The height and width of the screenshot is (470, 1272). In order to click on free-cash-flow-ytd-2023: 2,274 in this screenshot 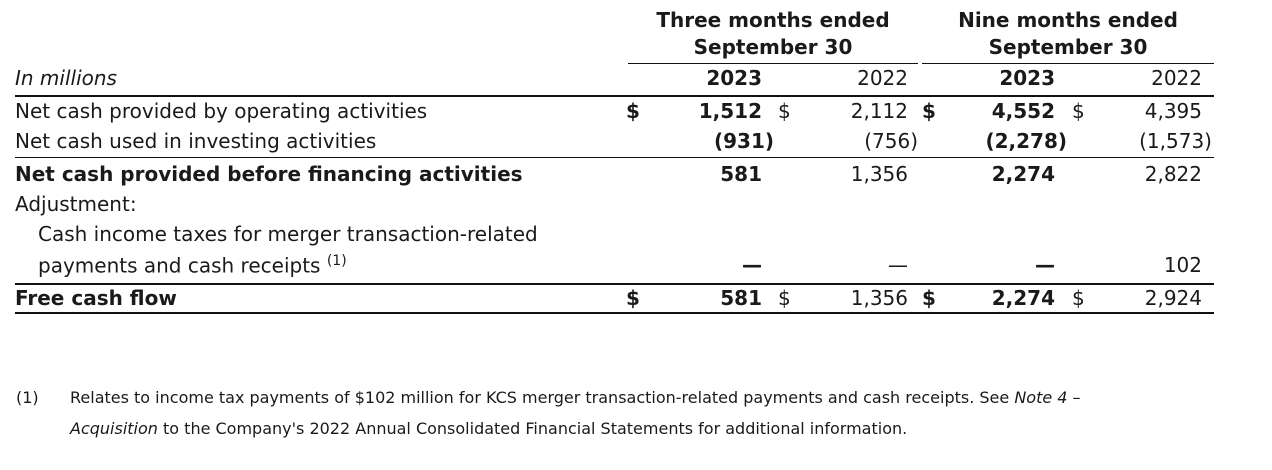, I will do `click(1023, 298)`.